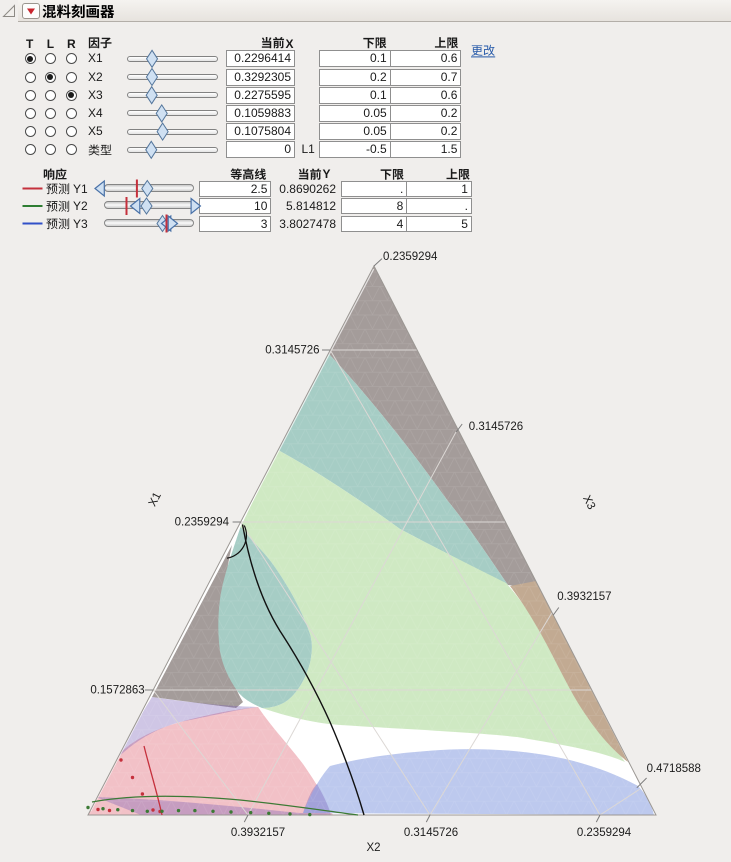 The width and height of the screenshot is (731, 862). I want to click on svg-text: X3, so click(588, 503).